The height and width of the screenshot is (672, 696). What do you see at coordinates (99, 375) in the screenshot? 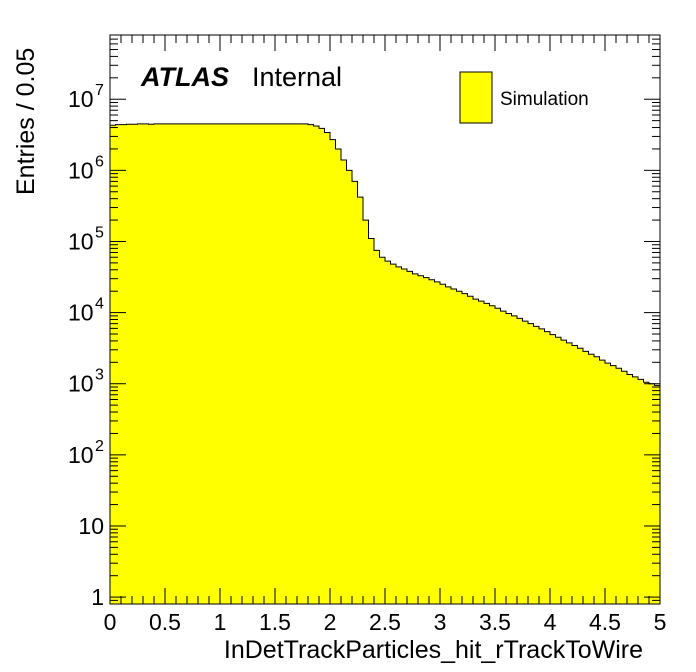
I see `y-tick-label-exponent: 3` at bounding box center [99, 375].